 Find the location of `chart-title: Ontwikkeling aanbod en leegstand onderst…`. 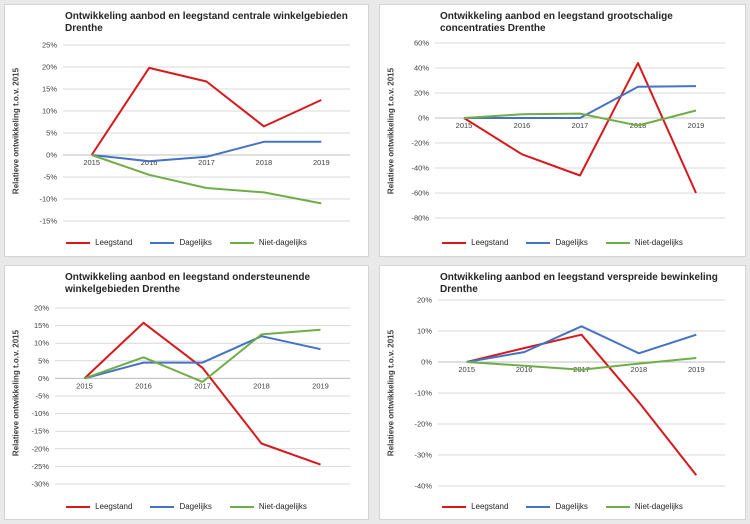

chart-title: Ontwikkeling aanbod en leegstand onderst… is located at coordinates (188, 283).